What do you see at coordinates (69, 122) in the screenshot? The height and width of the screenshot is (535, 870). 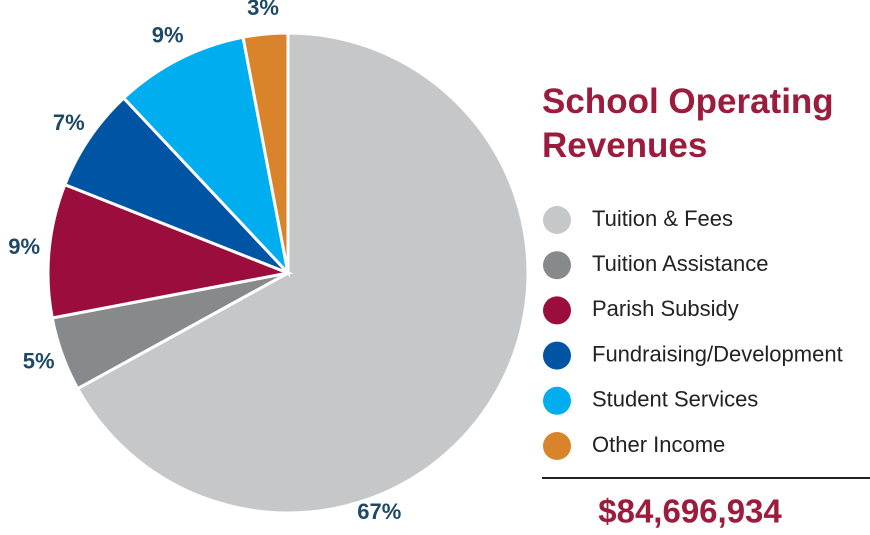 I see `slice-label: 7%` at bounding box center [69, 122].